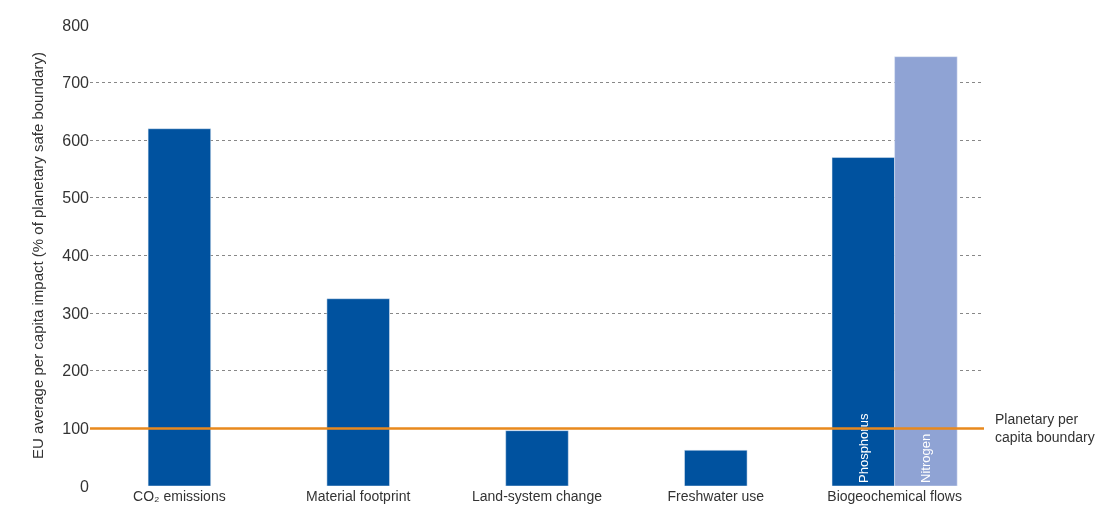 The height and width of the screenshot is (521, 1104). Describe the element at coordinates (1045, 428) in the screenshot. I see `ref-line-label: Planetary per capita boundary` at that location.